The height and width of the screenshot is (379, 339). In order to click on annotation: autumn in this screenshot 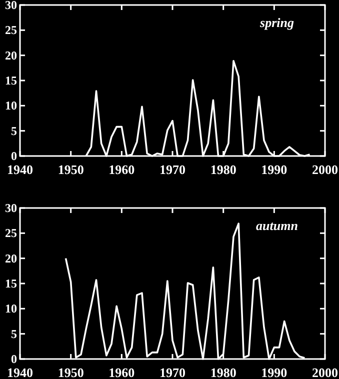, I will do `click(277, 225)`.